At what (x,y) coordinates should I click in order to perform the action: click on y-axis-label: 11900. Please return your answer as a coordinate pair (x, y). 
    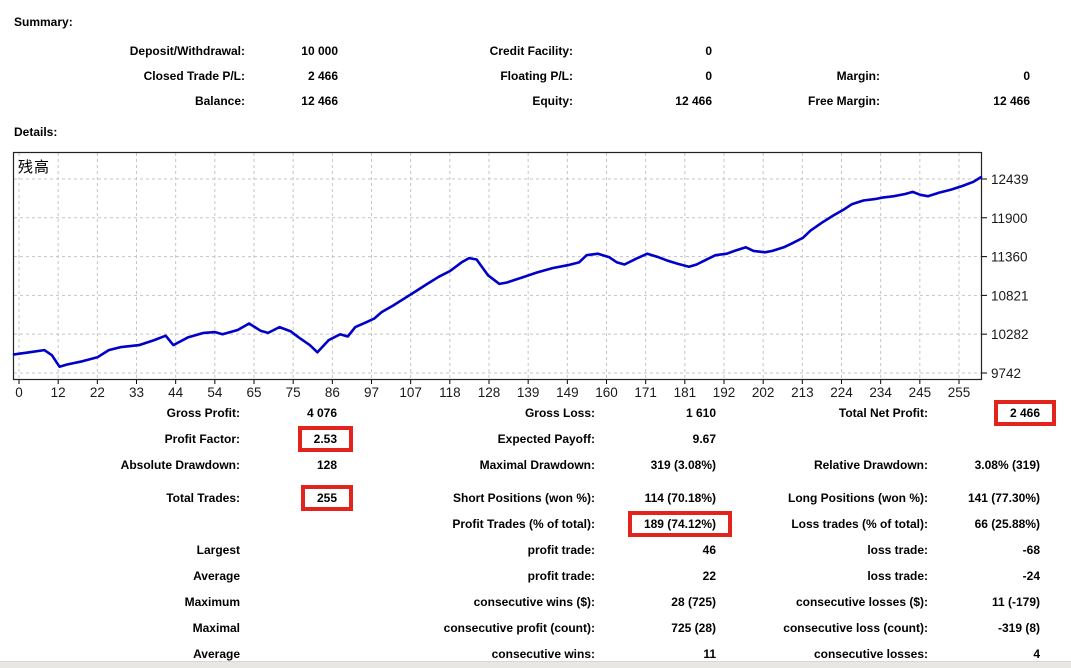
    Looking at the image, I should click on (1009, 218).